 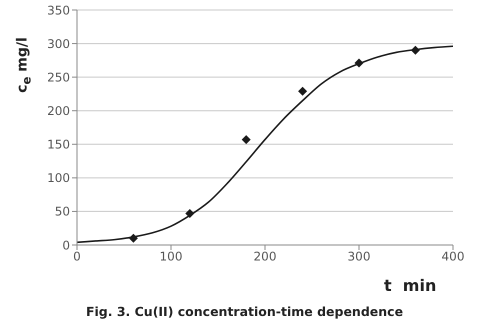 I want to click on x-axis-title: t min, so click(x=410, y=285).